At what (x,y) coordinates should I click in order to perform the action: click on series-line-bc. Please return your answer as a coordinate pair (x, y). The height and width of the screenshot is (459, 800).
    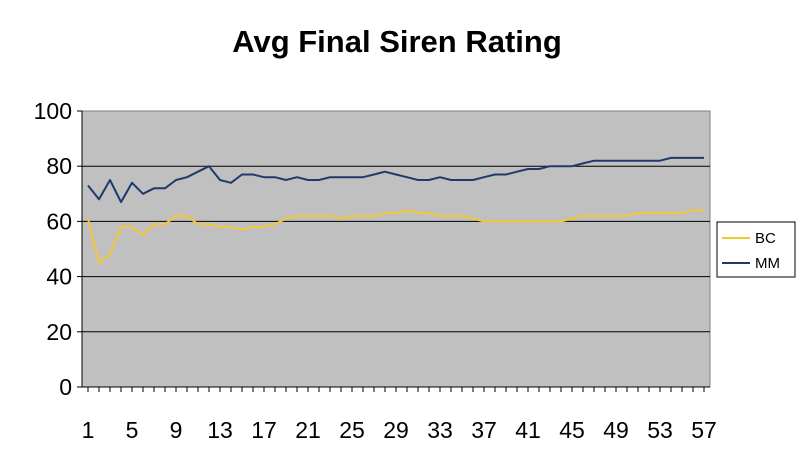
    Looking at the image, I should click on (395, 236).